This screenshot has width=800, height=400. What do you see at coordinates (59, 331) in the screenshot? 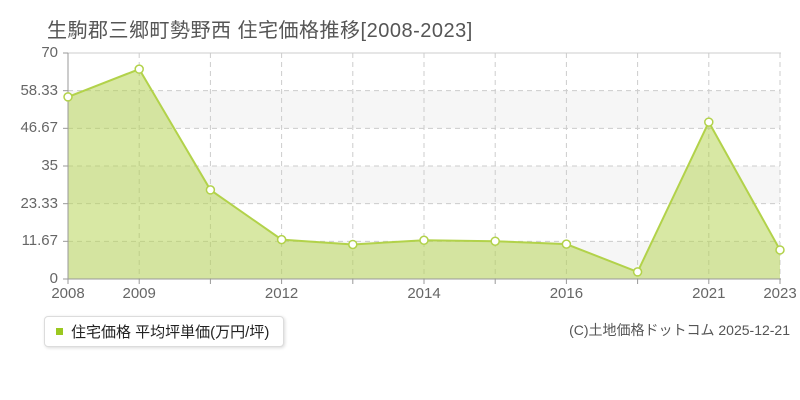
I see `legend-series-marker-icon` at bounding box center [59, 331].